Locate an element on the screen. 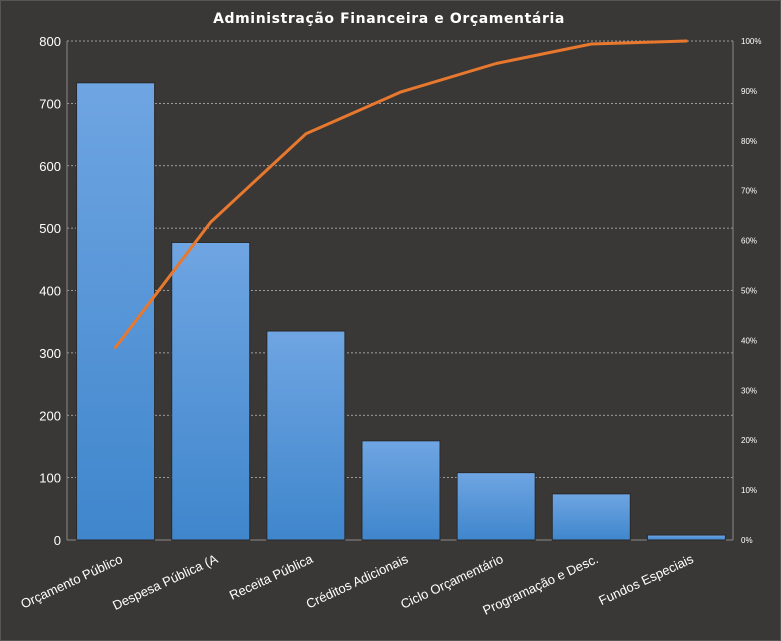  y-tick-label: 200 is located at coordinates (50, 415).